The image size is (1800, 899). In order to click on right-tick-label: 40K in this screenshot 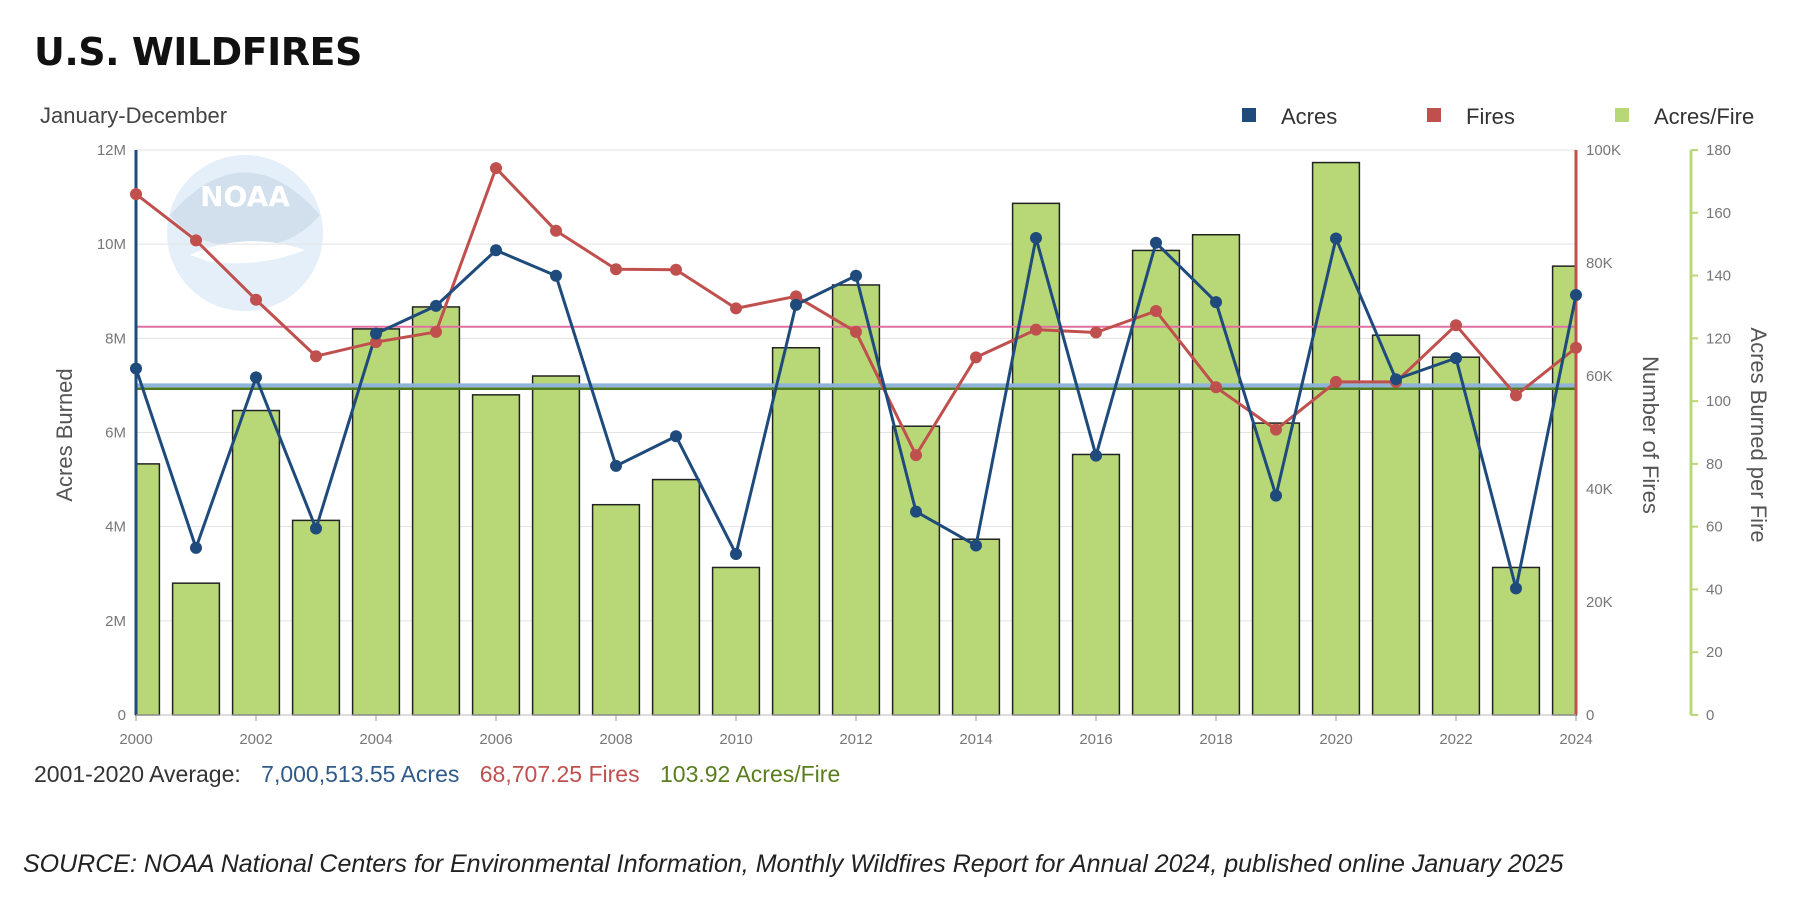, I will do `click(1599, 489)`.